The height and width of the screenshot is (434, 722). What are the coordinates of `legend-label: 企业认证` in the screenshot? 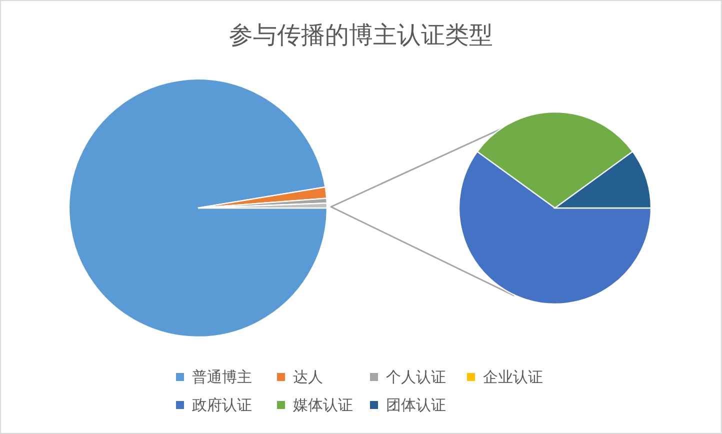 It's located at (513, 377).